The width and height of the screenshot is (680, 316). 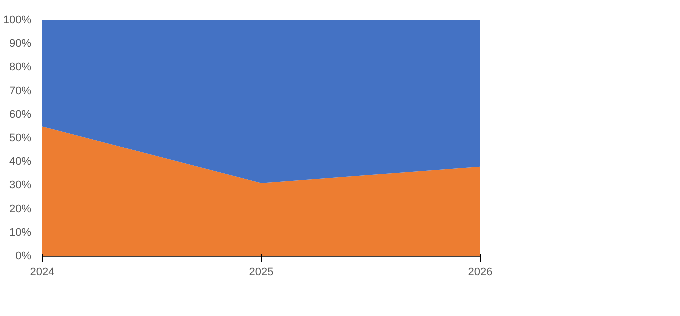 I want to click on y-tick-label: 60%, so click(x=20, y=114).